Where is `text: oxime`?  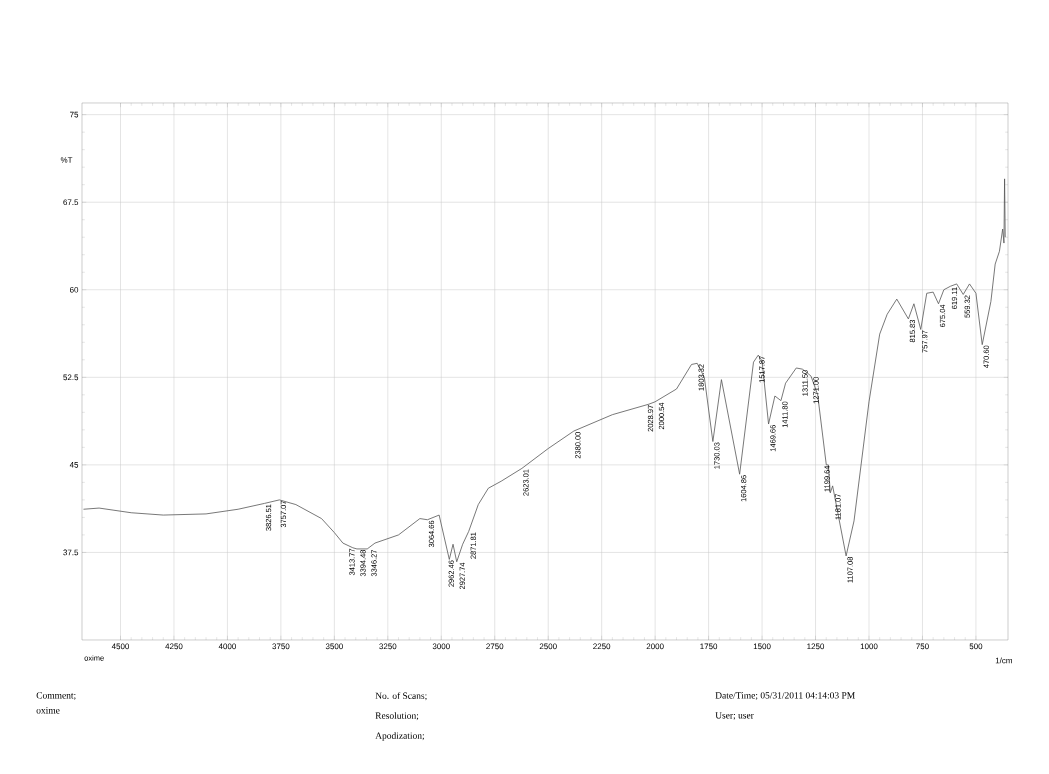 text: oxime is located at coordinates (48, 710).